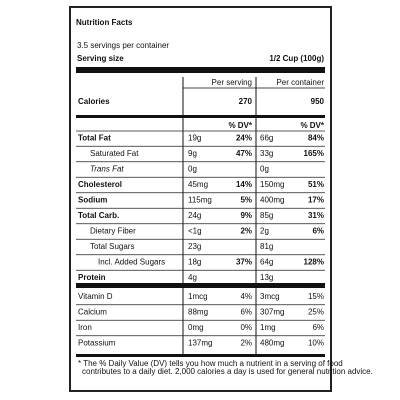 The image size is (400, 400). What do you see at coordinates (268, 327) in the screenshot?
I see `amount: 1mg` at bounding box center [268, 327].